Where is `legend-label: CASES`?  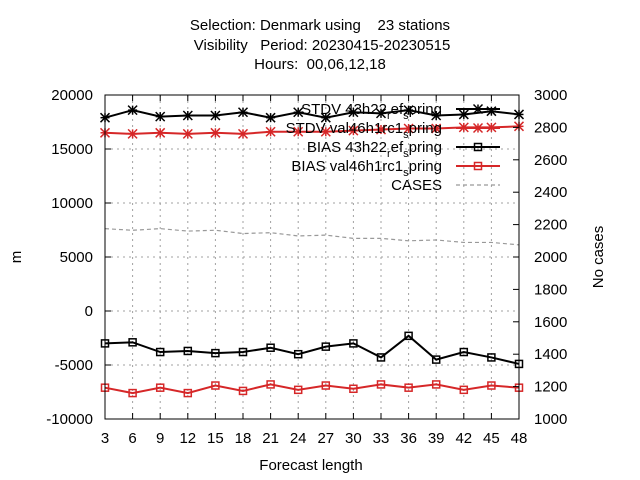 legend-label: CASES is located at coordinates (416, 185).